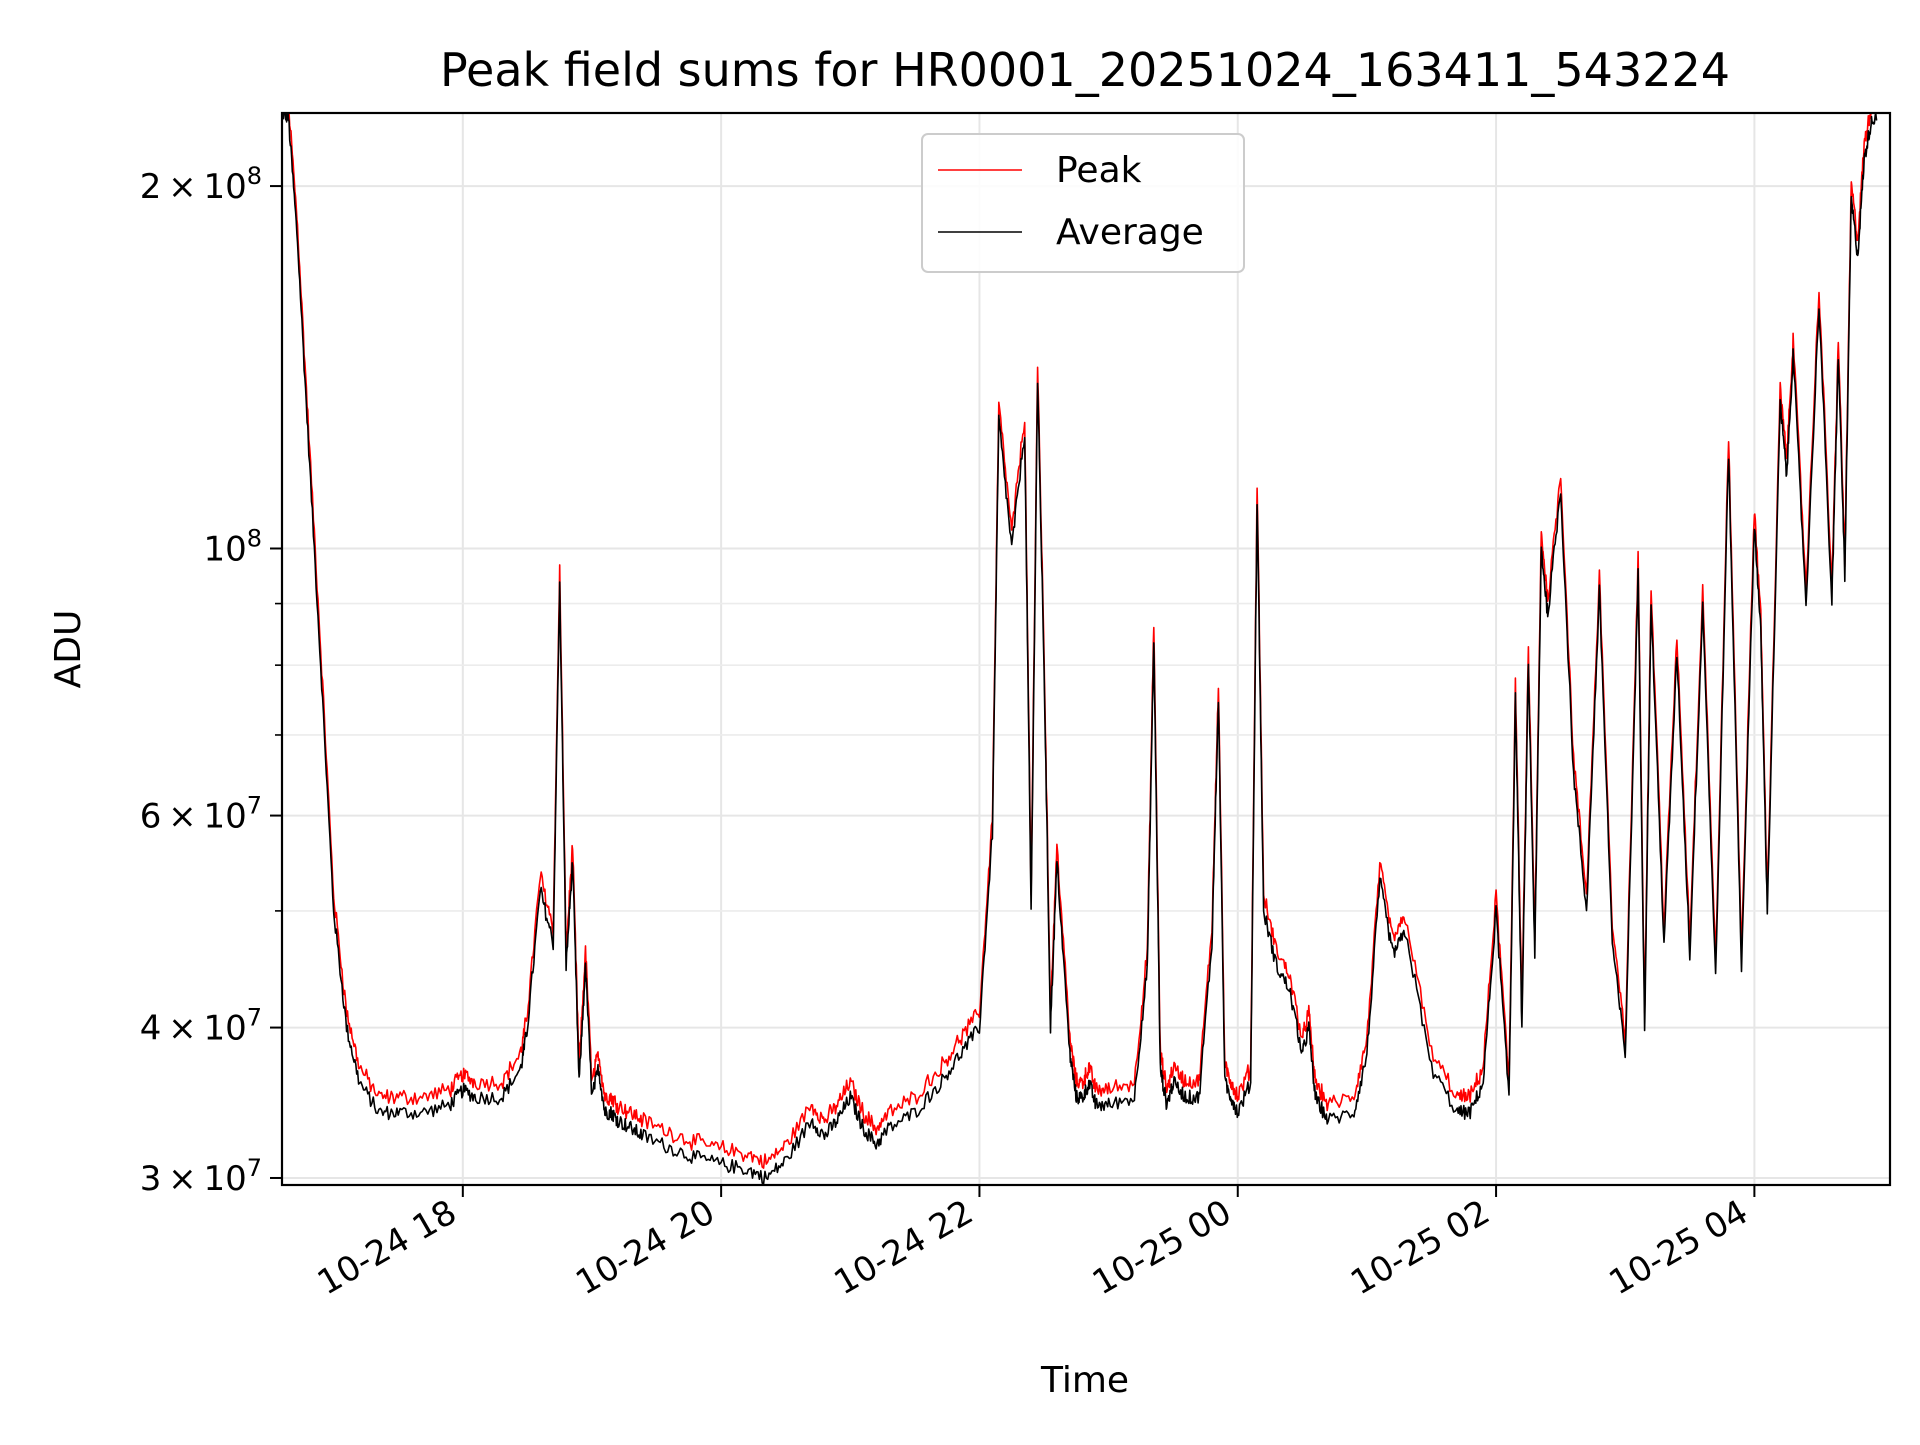 Image resolution: width=1920 pixels, height=1445 pixels. What do you see at coordinates (1084, 1380) in the screenshot?
I see `x-axis-label: Time` at bounding box center [1084, 1380].